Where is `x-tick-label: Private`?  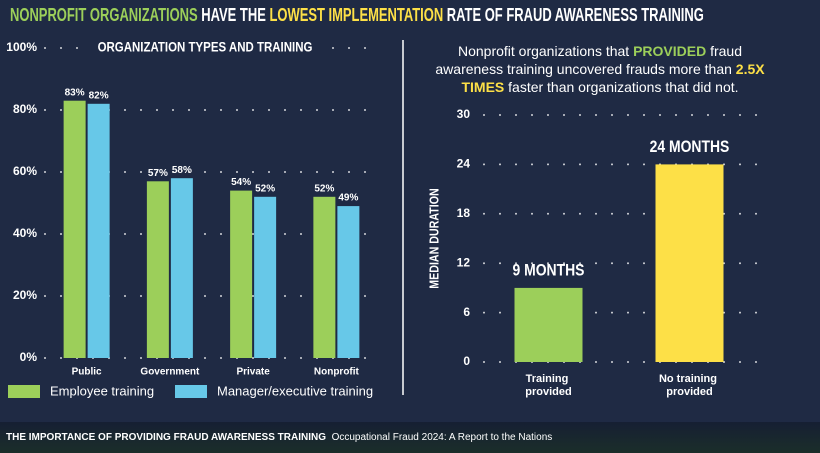
x-tick-label: Private is located at coordinates (253, 372).